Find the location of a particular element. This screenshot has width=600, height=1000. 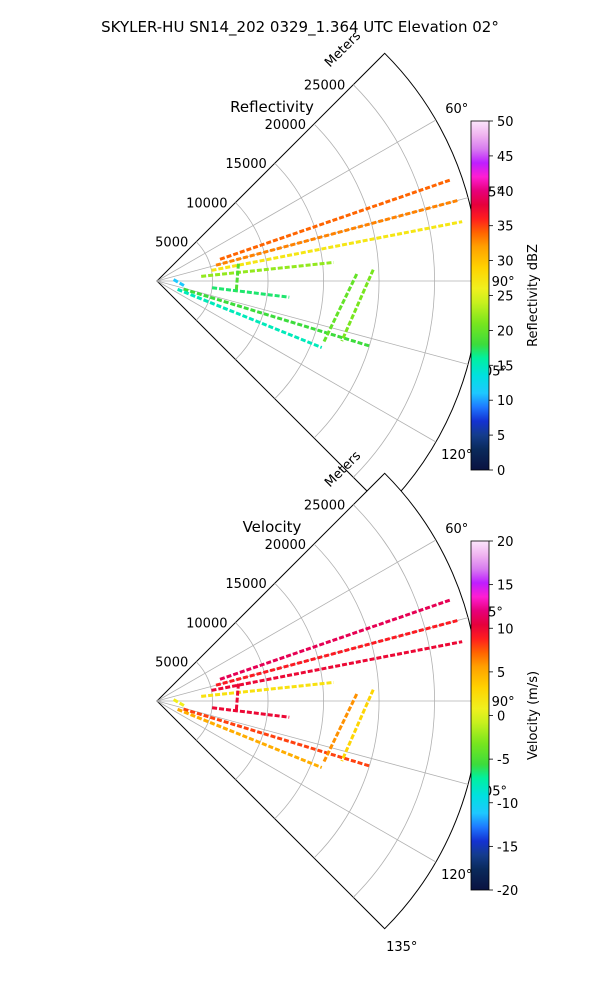

colorbar-label: Reflectivity dBZ is located at coordinates (533, 295).